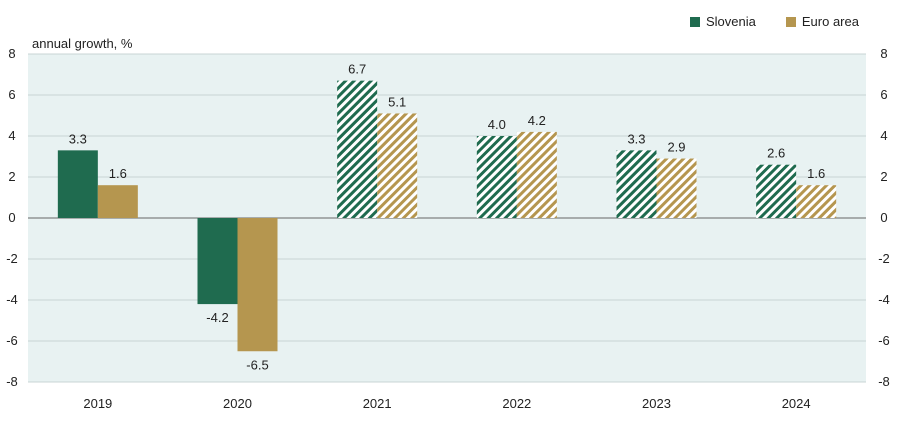 The height and width of the screenshot is (435, 900). Describe the element at coordinates (884, 381) in the screenshot. I see `y-tick-label-right: -8` at that location.